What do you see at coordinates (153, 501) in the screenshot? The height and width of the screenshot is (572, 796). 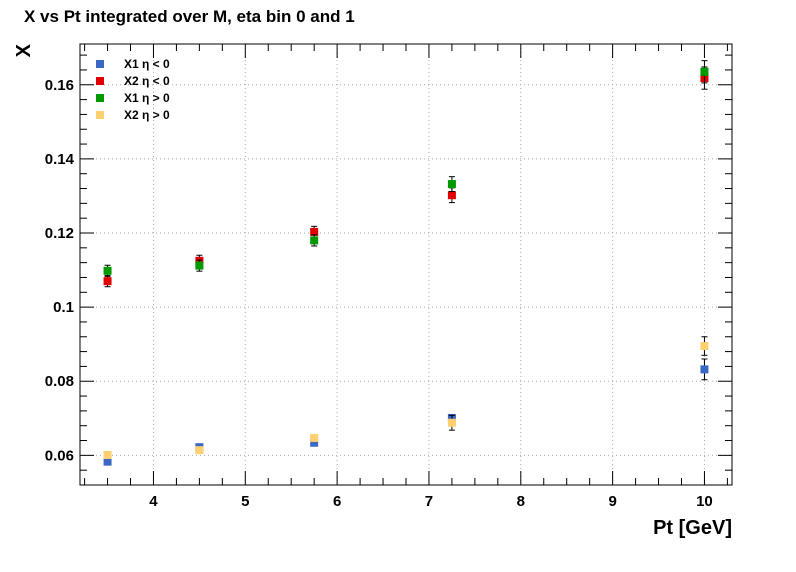 I see `x-tick-label: 4` at bounding box center [153, 501].